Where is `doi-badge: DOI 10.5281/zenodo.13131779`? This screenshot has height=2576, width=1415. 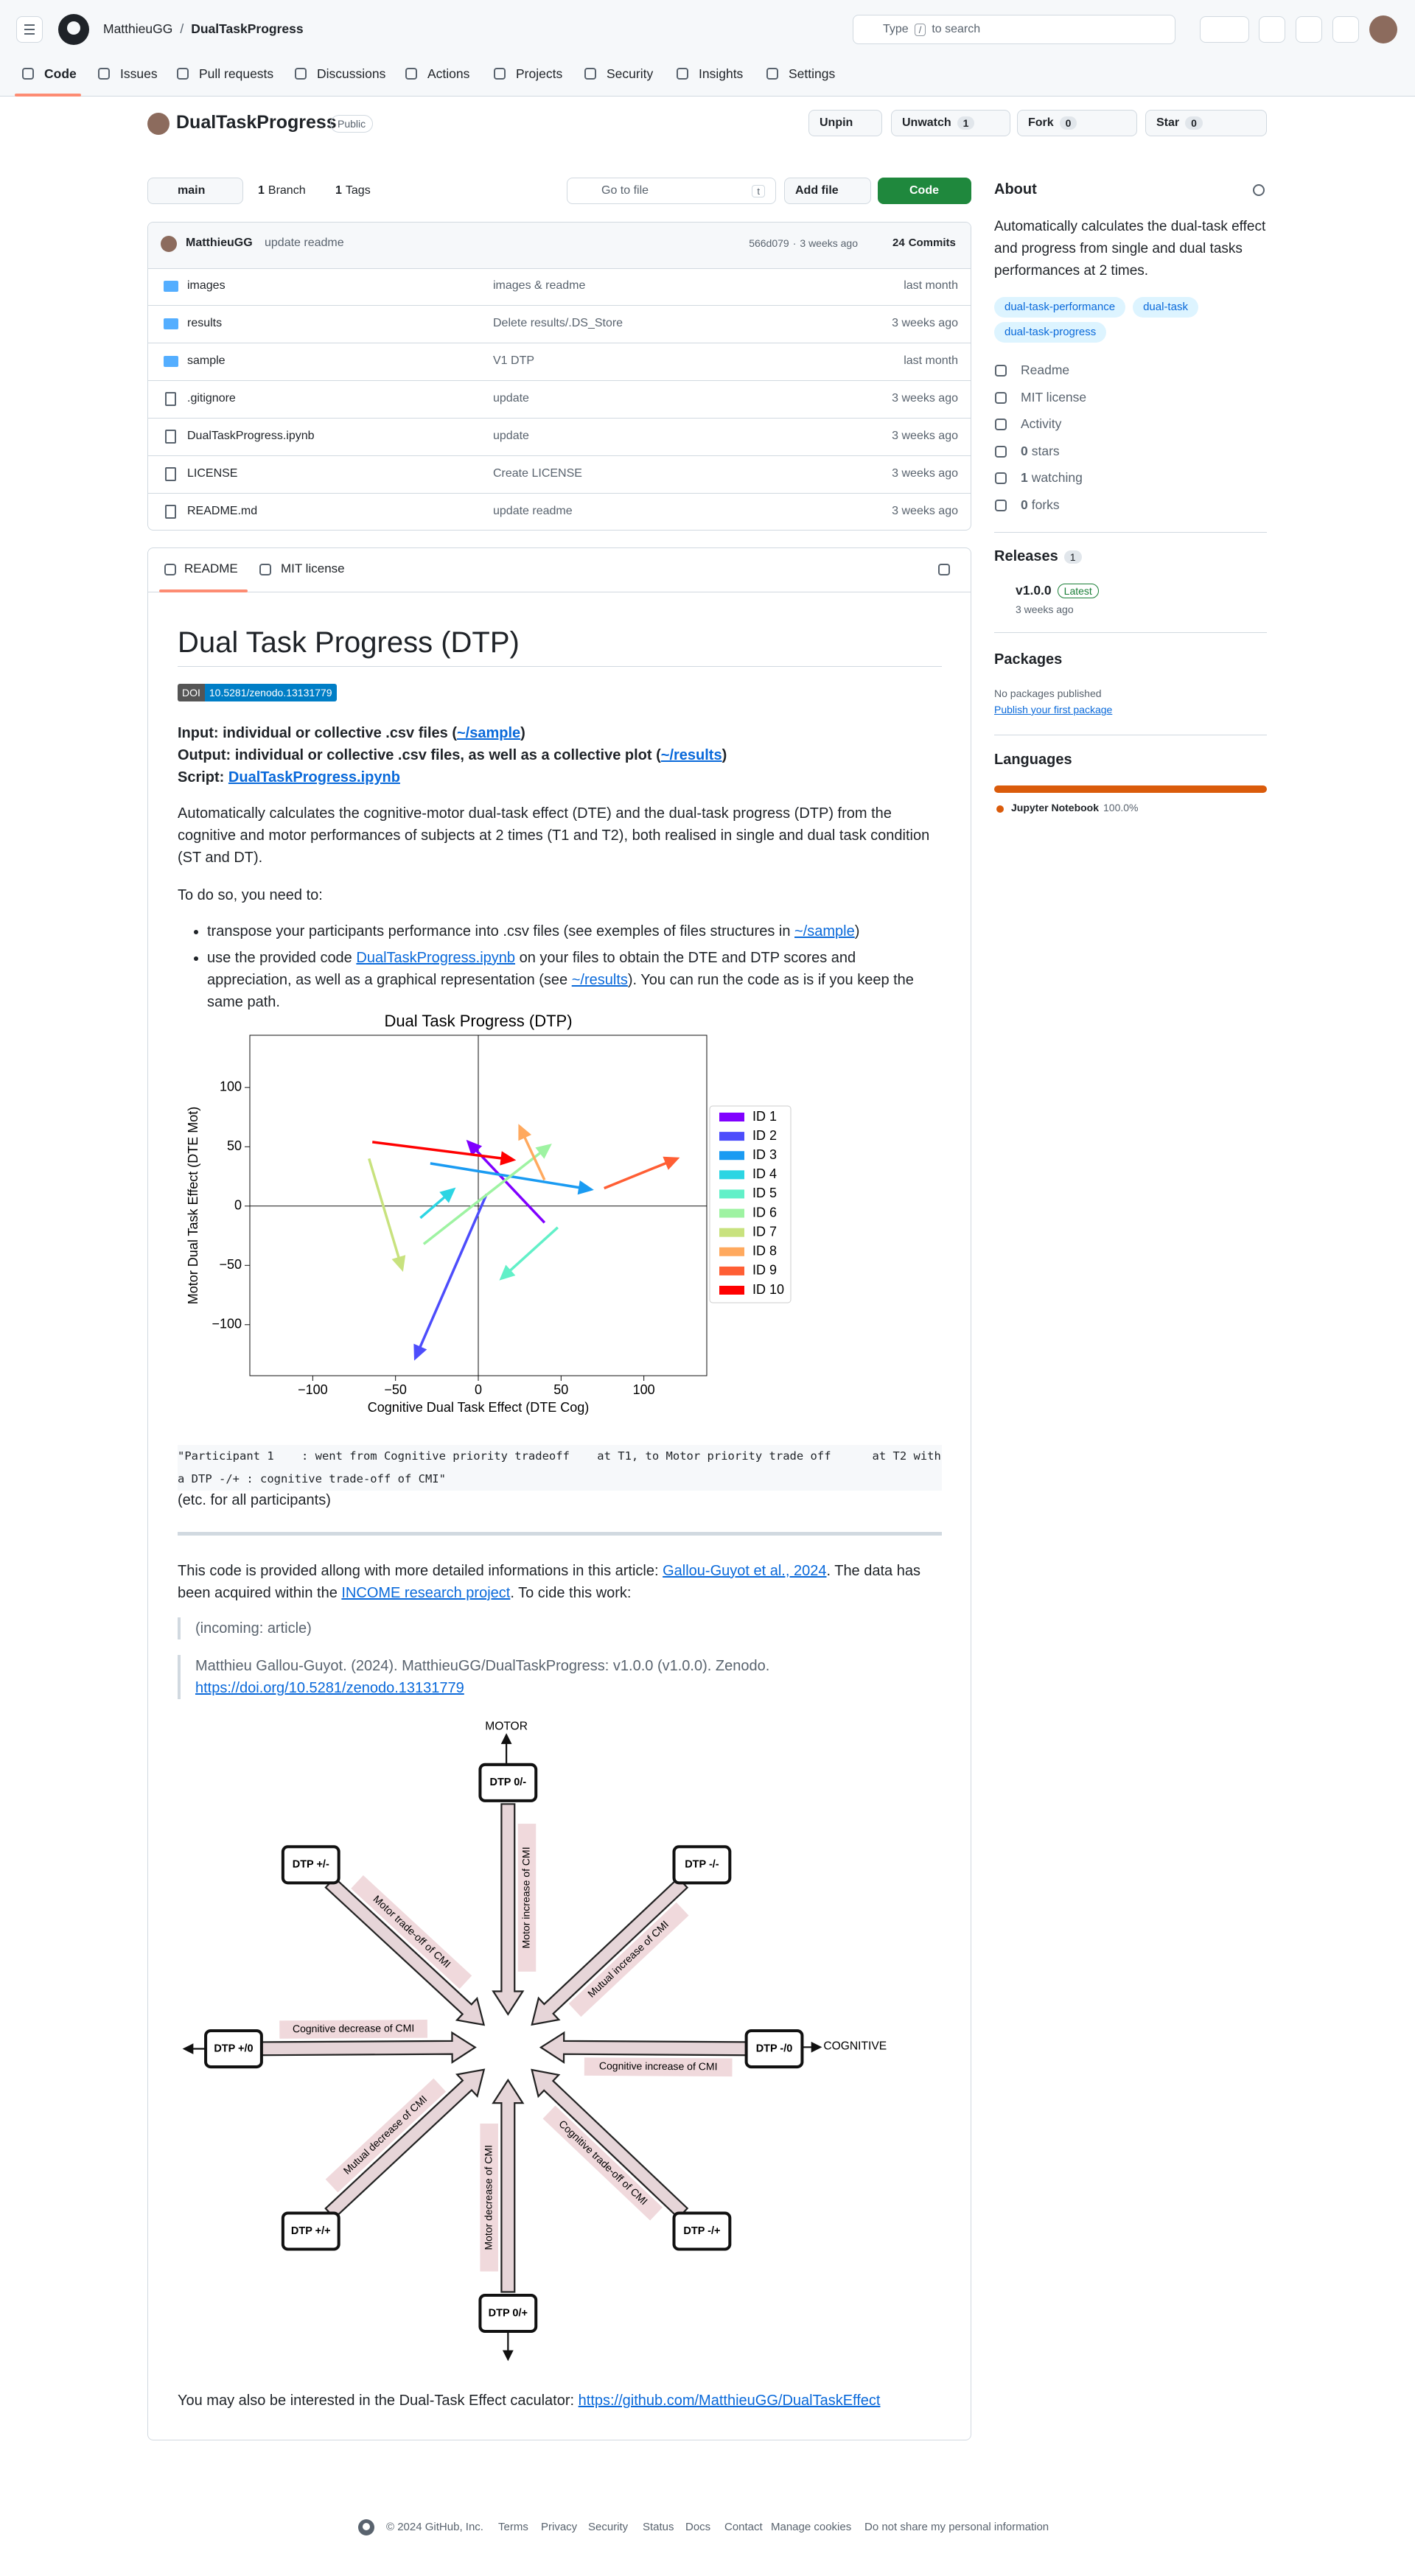 doi-badge: DOI 10.5281/zenodo.13131779 is located at coordinates (257, 692).